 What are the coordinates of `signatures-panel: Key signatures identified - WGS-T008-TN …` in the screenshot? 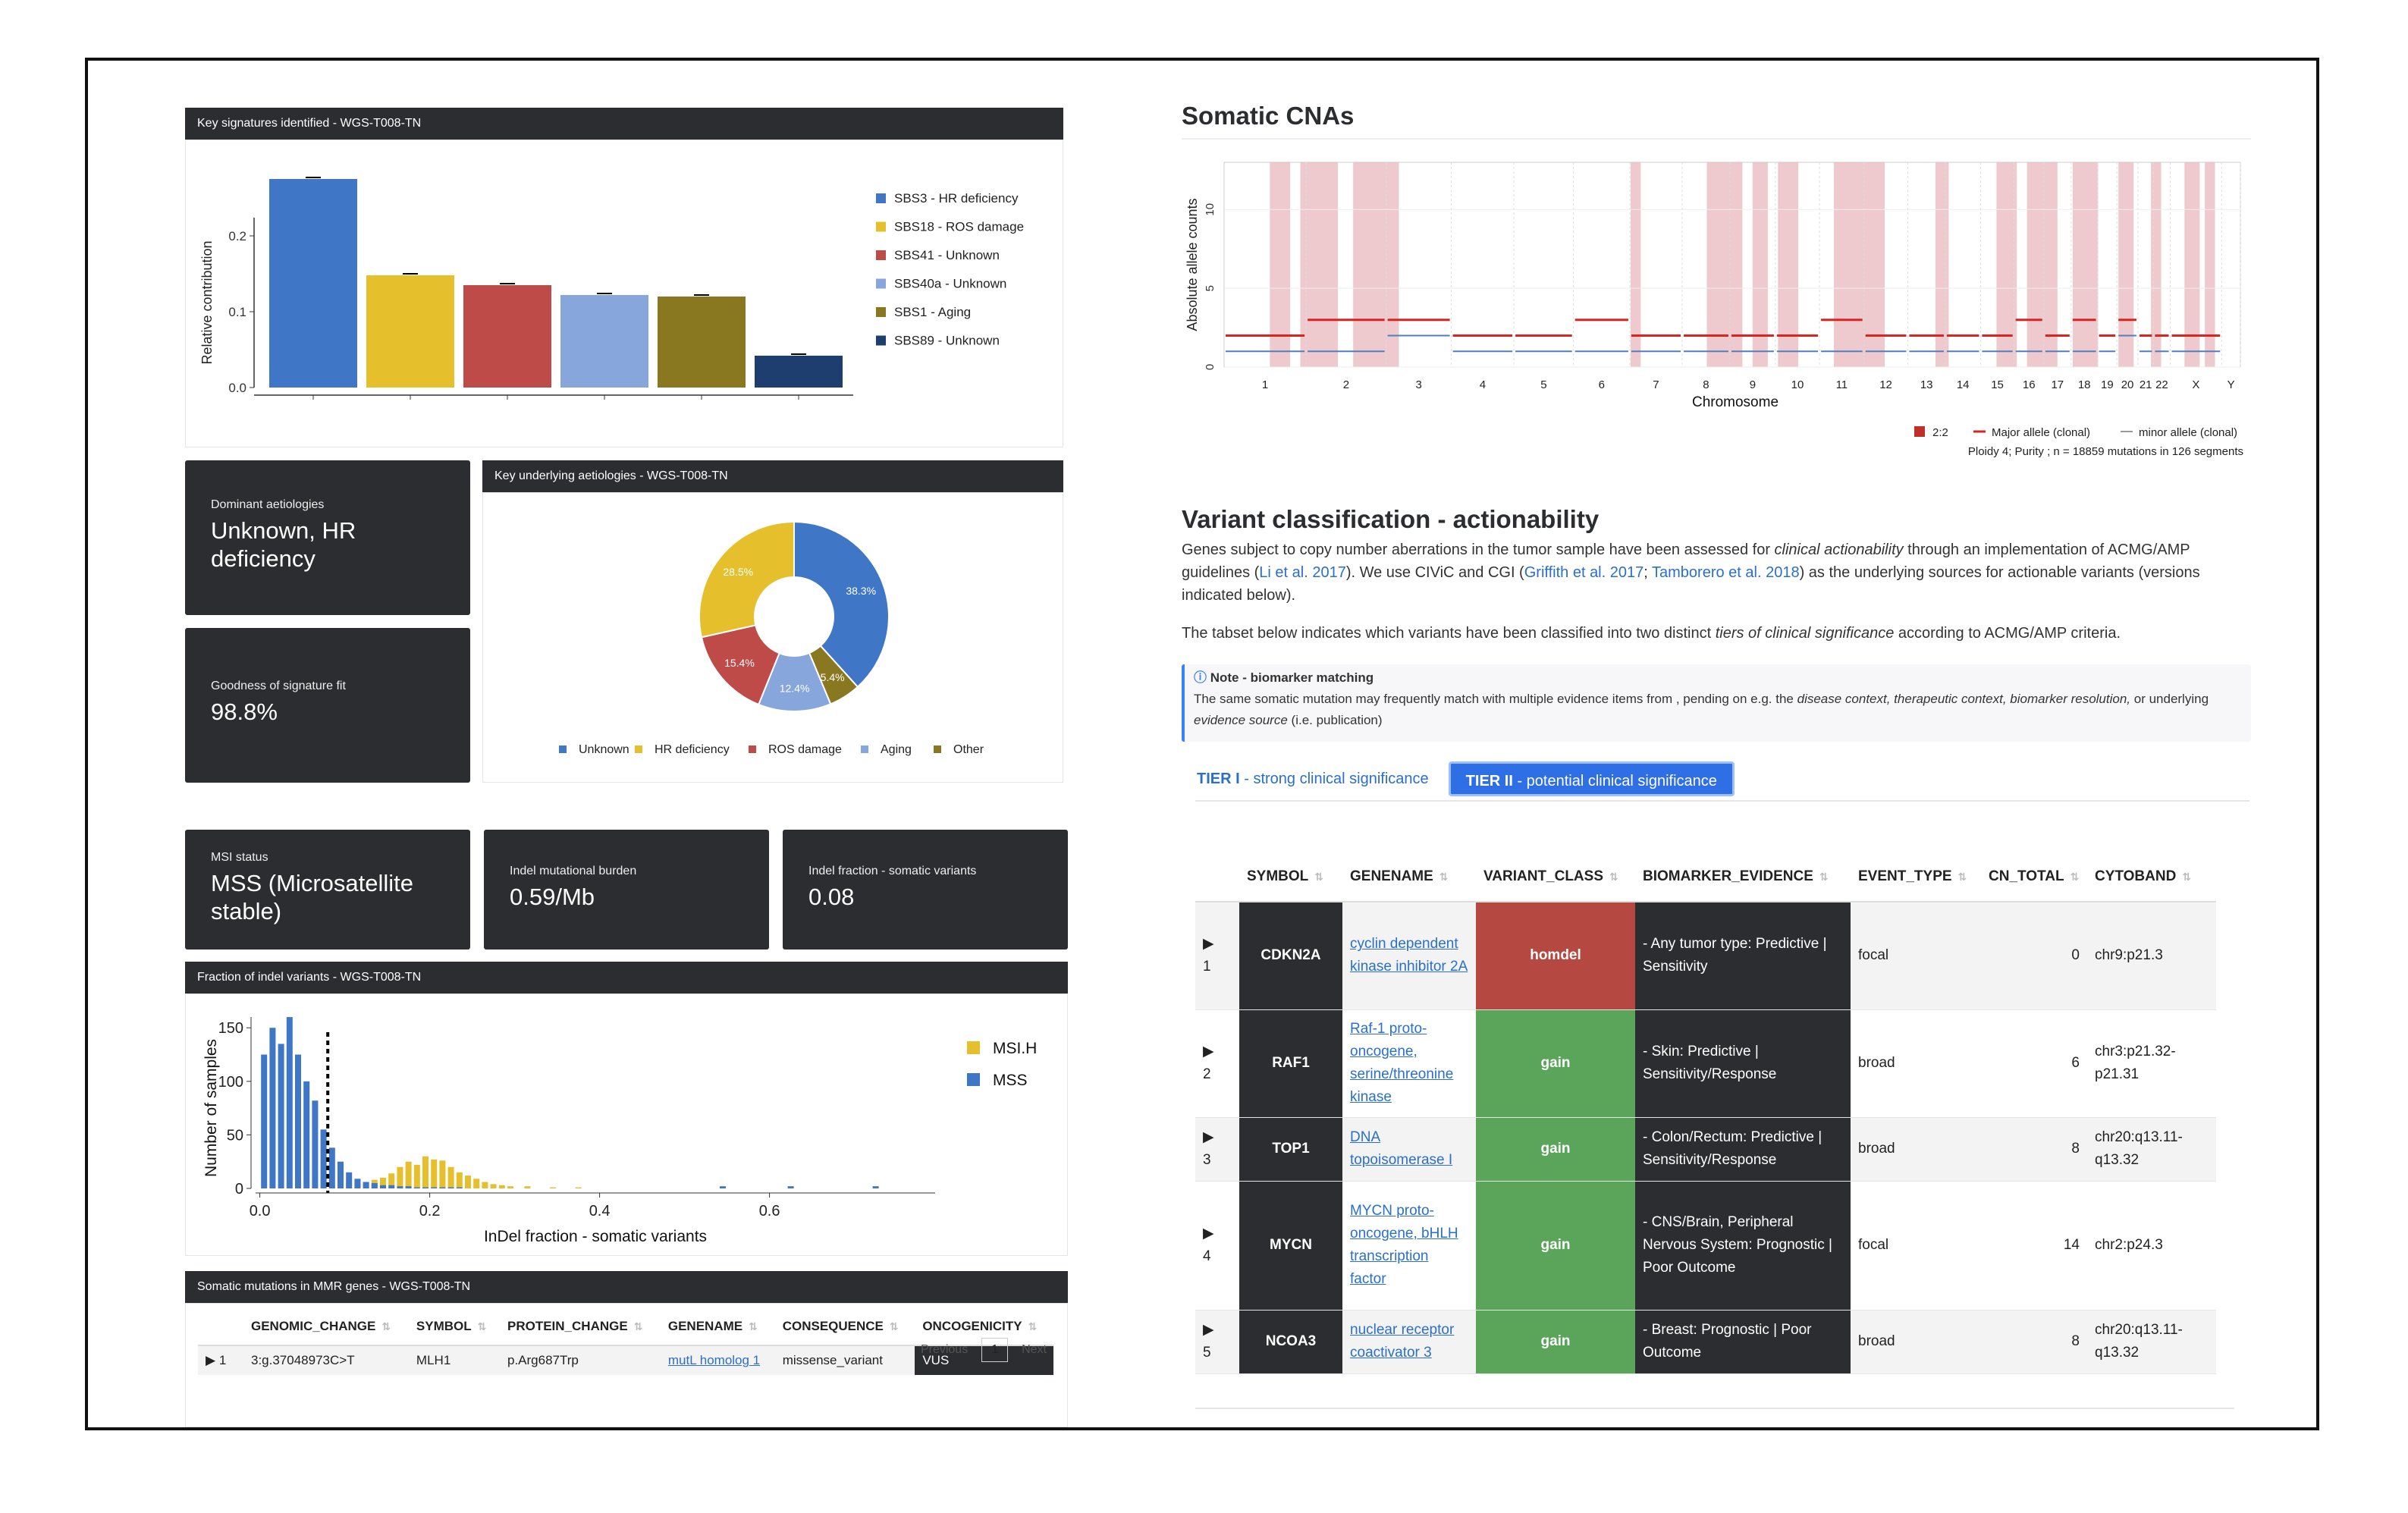 It's located at (624, 277).